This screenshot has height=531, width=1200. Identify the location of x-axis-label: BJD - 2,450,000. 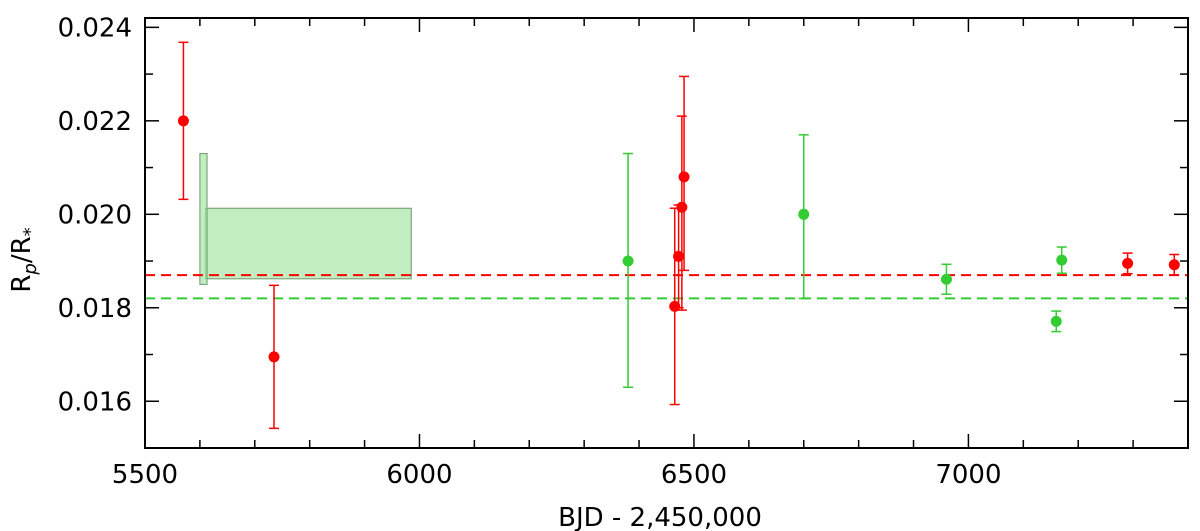
(660, 517).